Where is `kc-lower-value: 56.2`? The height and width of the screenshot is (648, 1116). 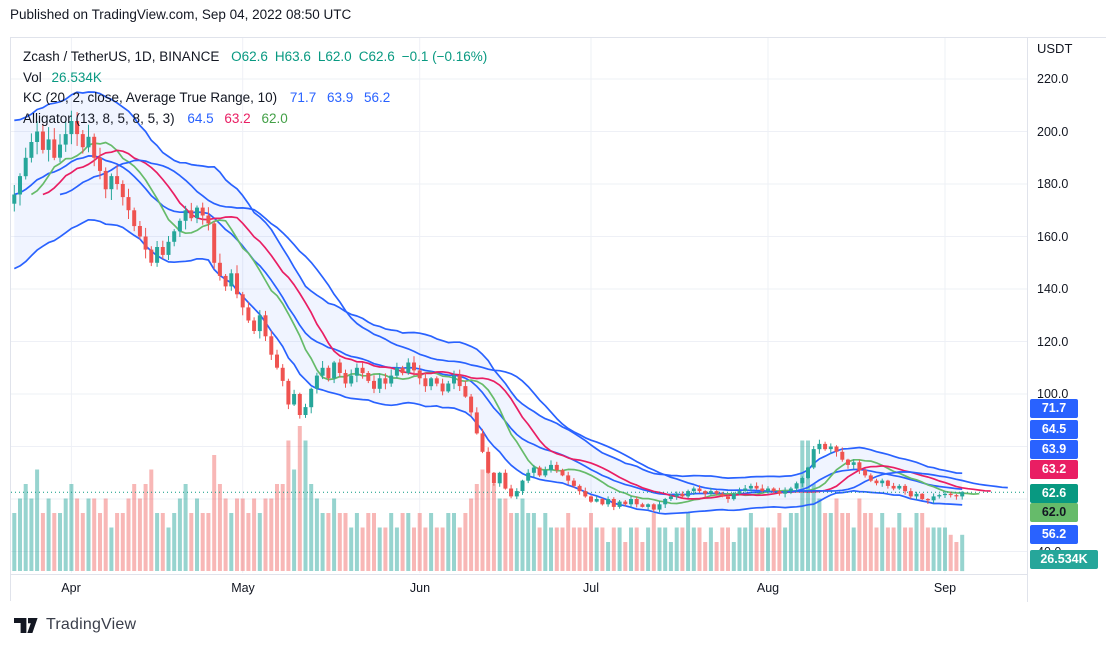 kc-lower-value: 56.2 is located at coordinates (377, 97).